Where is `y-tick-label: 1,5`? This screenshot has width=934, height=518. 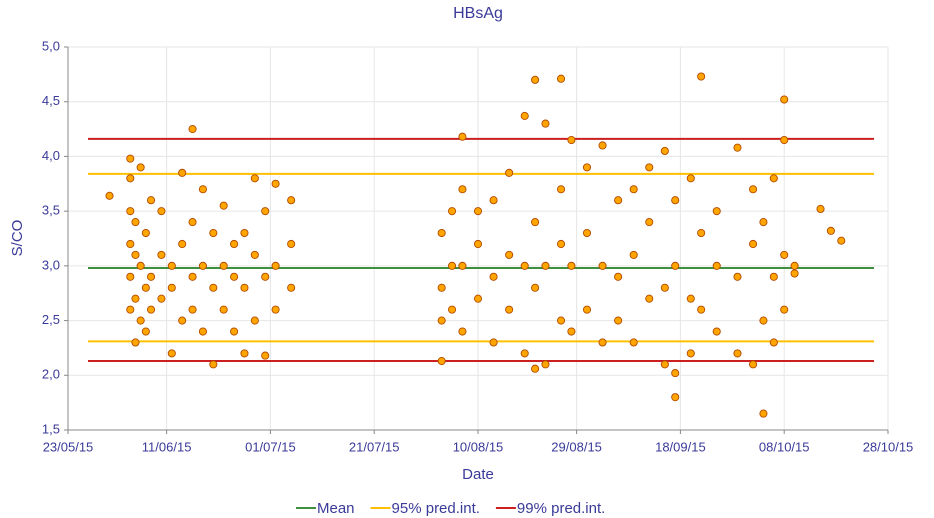 y-tick-label: 1,5 is located at coordinates (51, 428).